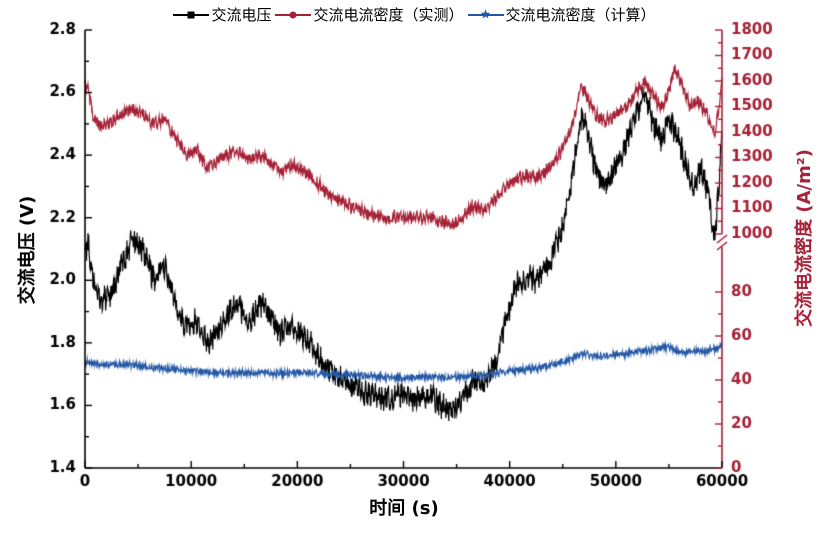 Image resolution: width=829 pixels, height=550 pixels. Describe the element at coordinates (388, 15) in the screenshot. I see `legend-label-measured-current: 交流电流密度（实测）` at that location.